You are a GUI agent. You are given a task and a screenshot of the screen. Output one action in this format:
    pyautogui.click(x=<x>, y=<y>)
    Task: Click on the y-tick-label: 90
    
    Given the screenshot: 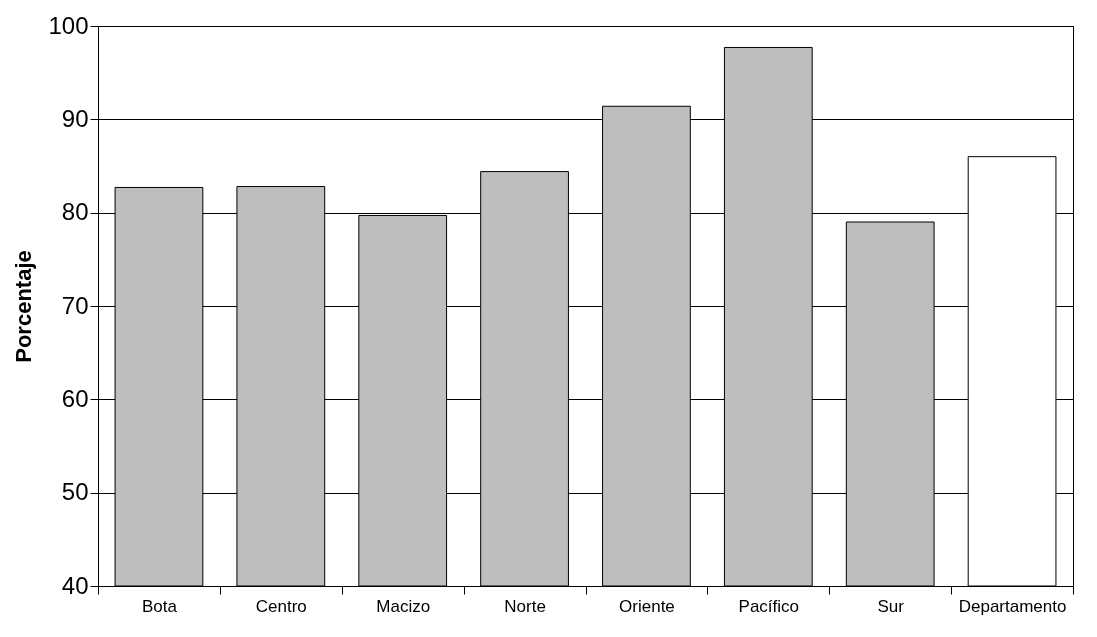 What is the action you would take?
    pyautogui.click(x=75, y=118)
    